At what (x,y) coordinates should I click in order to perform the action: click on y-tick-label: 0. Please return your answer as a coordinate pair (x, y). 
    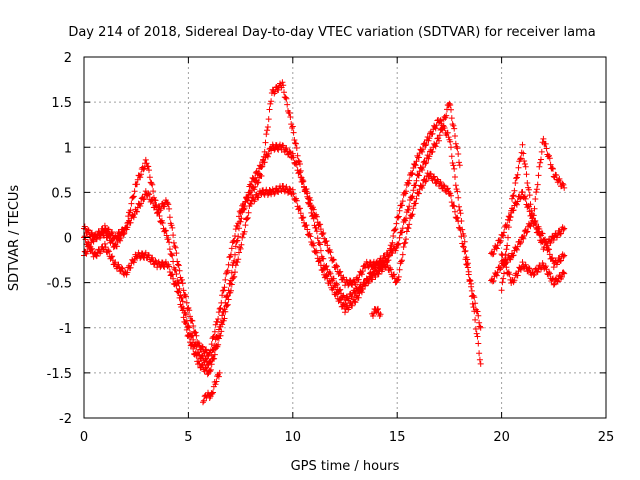
    Looking at the image, I should click on (68, 239).